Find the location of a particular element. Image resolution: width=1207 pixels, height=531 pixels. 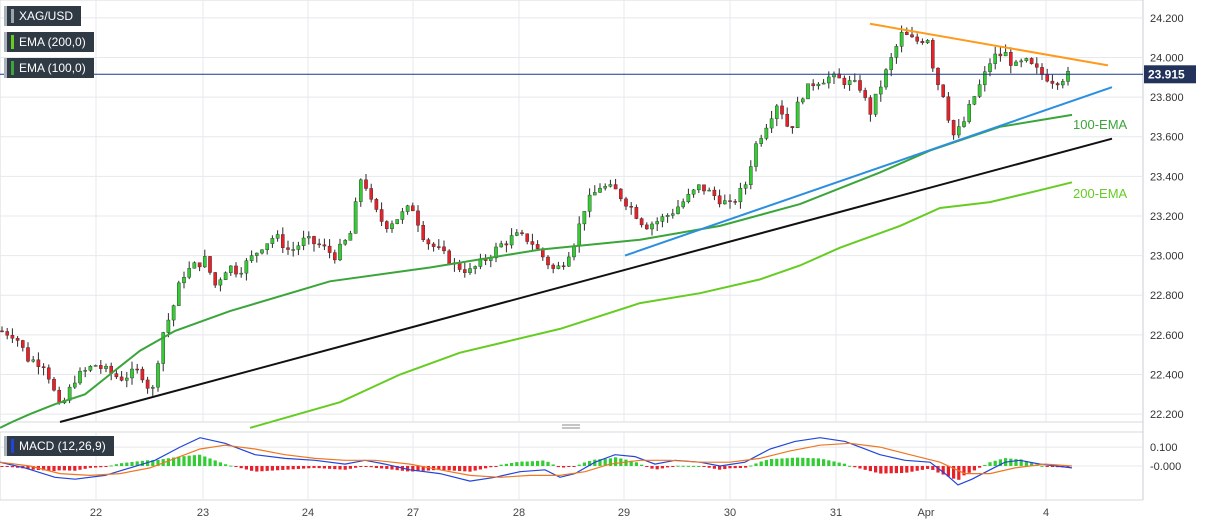

y-tick-label: 23.400 is located at coordinates (1167, 177).